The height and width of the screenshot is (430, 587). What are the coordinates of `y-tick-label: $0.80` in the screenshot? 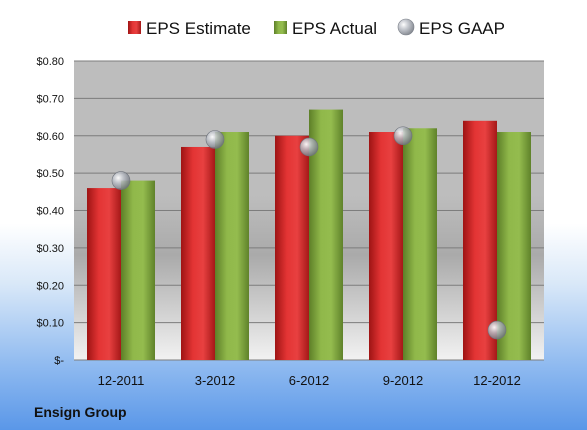 It's located at (50, 62).